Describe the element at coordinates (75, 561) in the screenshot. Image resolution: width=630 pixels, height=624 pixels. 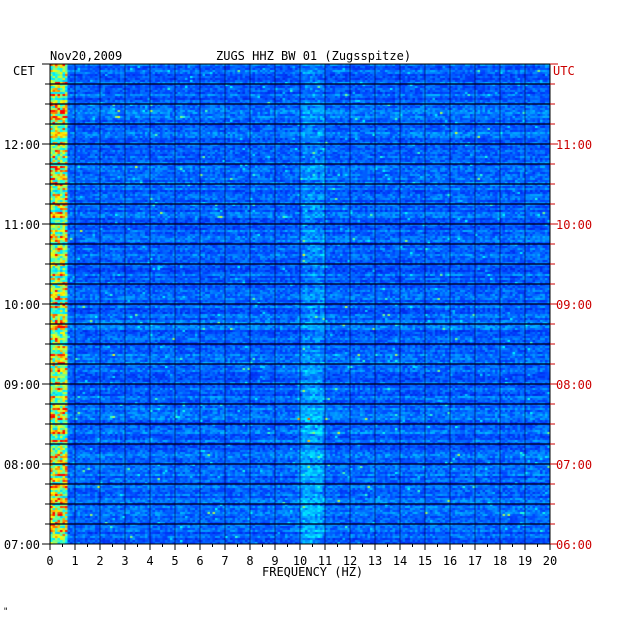
I see `x-tick-label: 1` at that location.